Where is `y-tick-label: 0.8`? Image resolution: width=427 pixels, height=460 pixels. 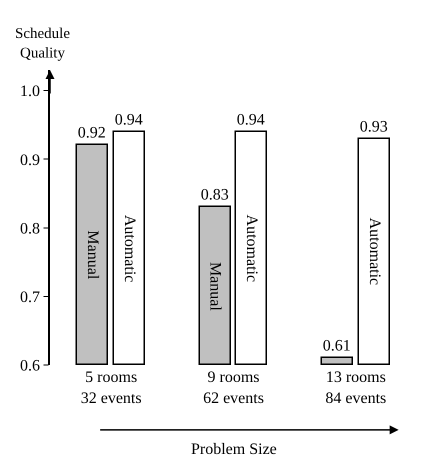
y-tick-label: 0.8 is located at coordinates (30, 229).